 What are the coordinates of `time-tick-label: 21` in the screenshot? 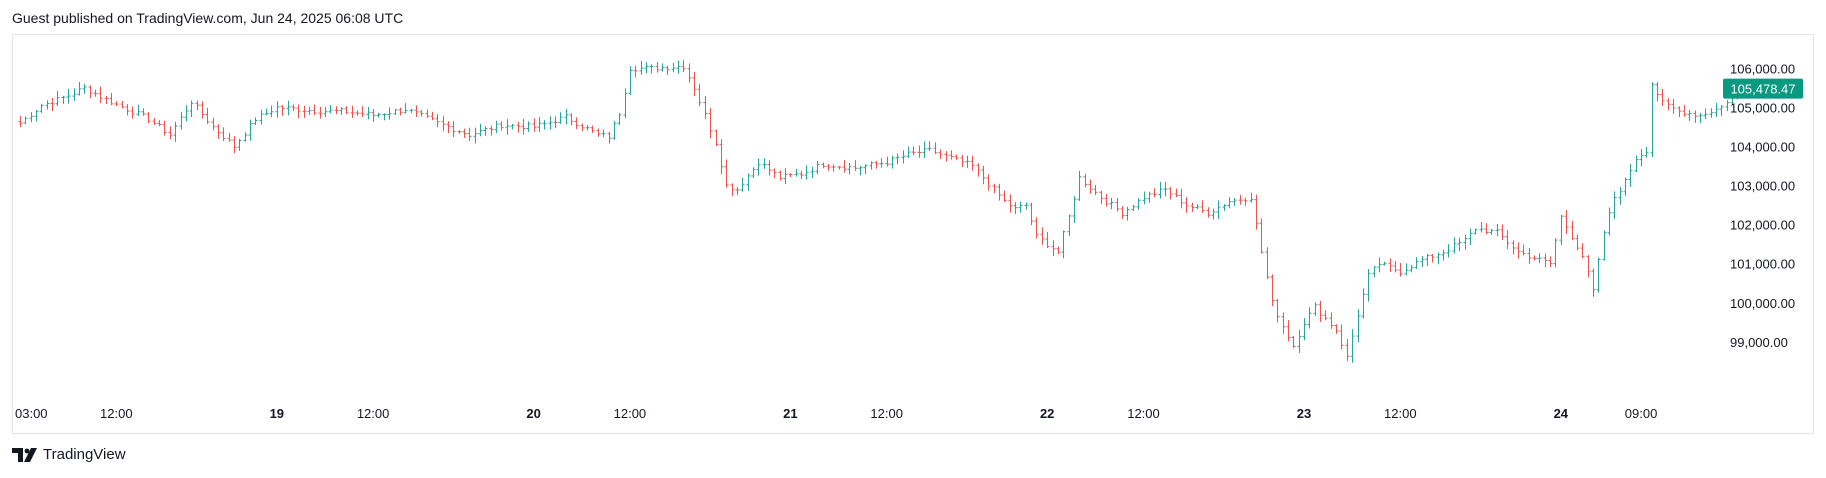 It's located at (790, 413).